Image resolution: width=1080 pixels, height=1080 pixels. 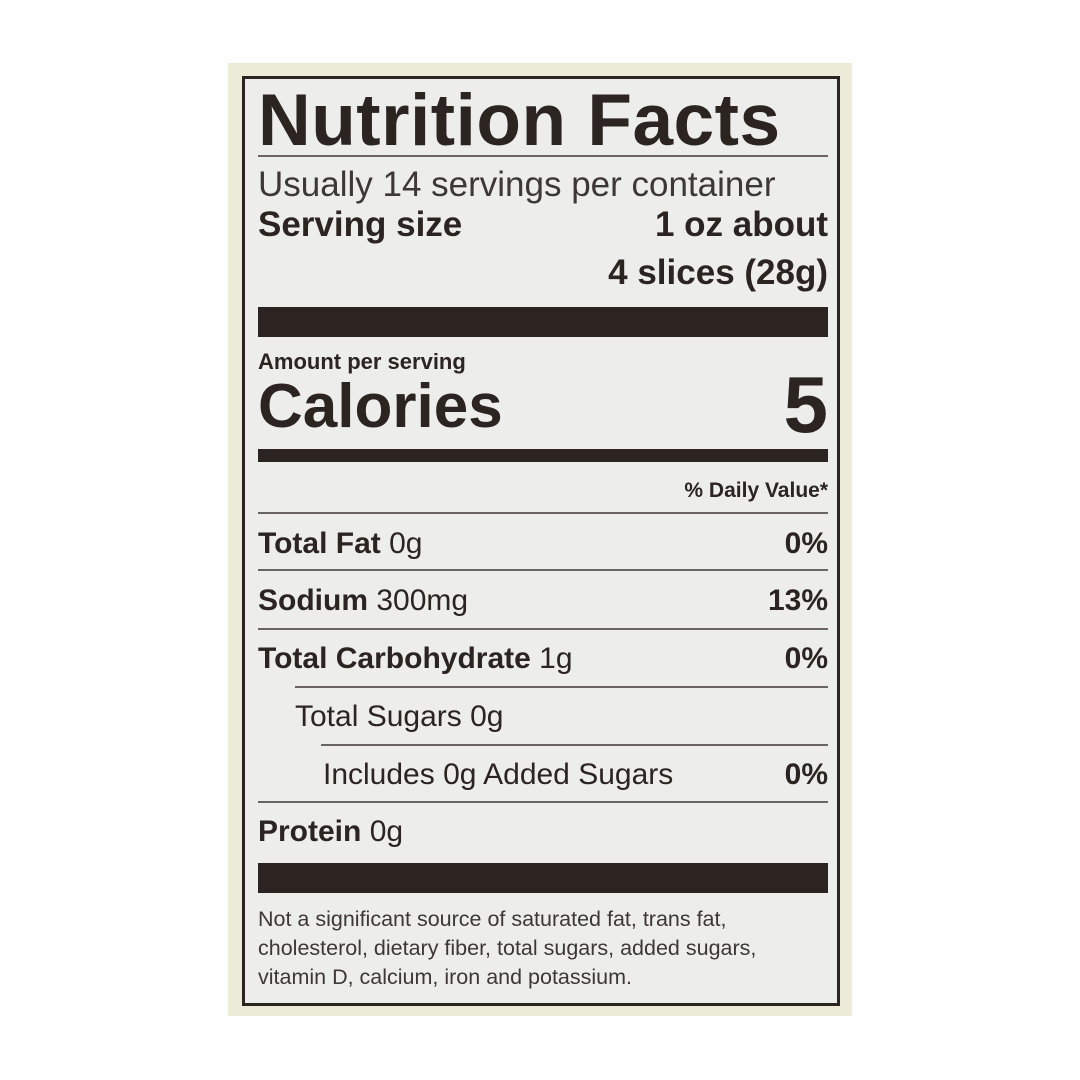 What do you see at coordinates (806, 543) in the screenshot?
I see `dv-total-fat: 0%` at bounding box center [806, 543].